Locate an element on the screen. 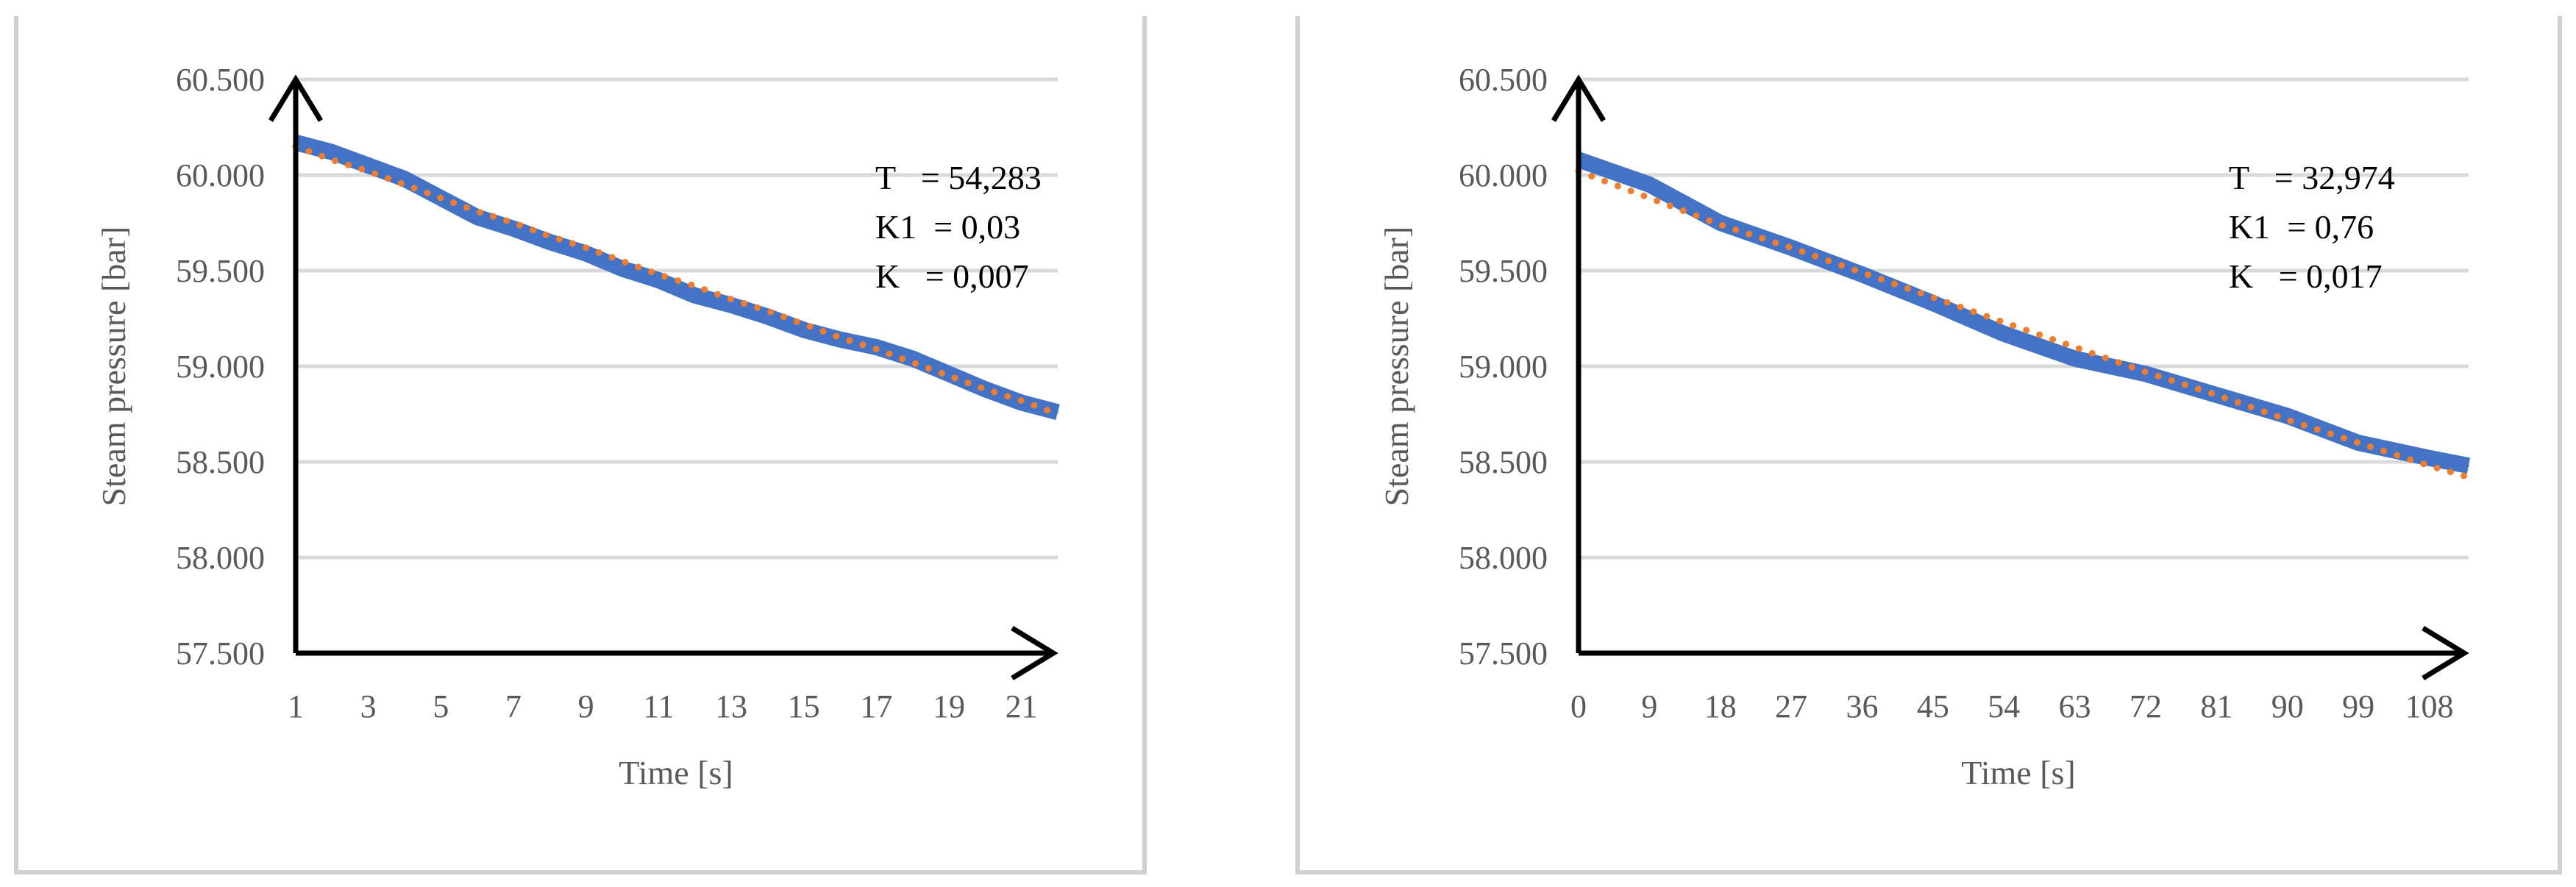 The width and height of the screenshot is (2576, 887). chart-right-model-dotted-line is located at coordinates (2023, 324).